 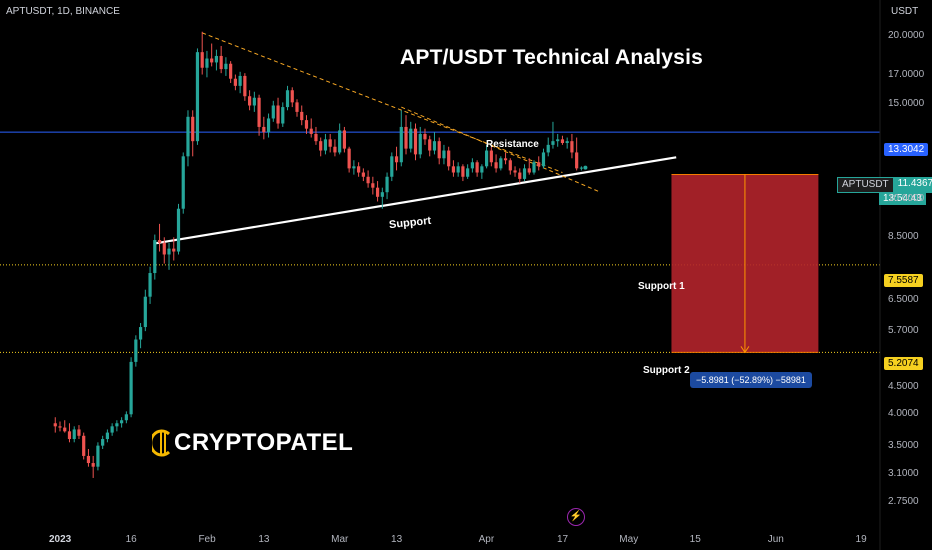 What do you see at coordinates (60, 539) in the screenshot?
I see `x-tick-label: 2023` at bounding box center [60, 539].